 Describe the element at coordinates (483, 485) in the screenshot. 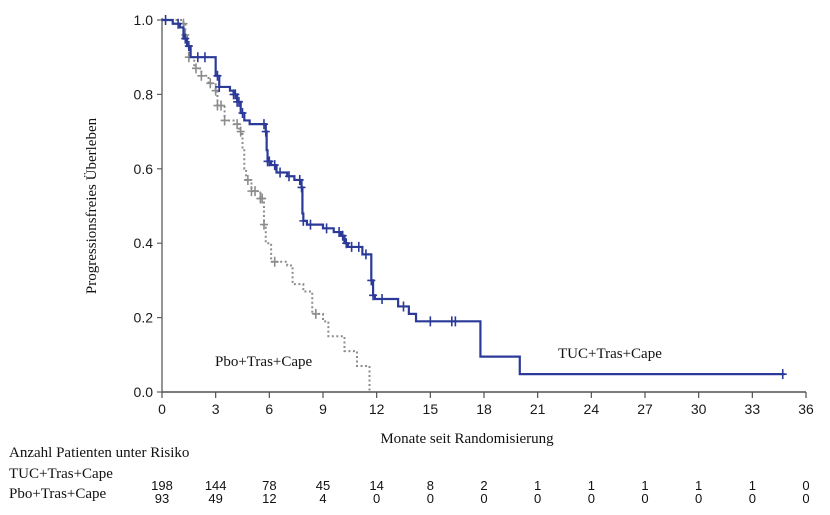

I see `at-risk-tuc: 2` at that location.